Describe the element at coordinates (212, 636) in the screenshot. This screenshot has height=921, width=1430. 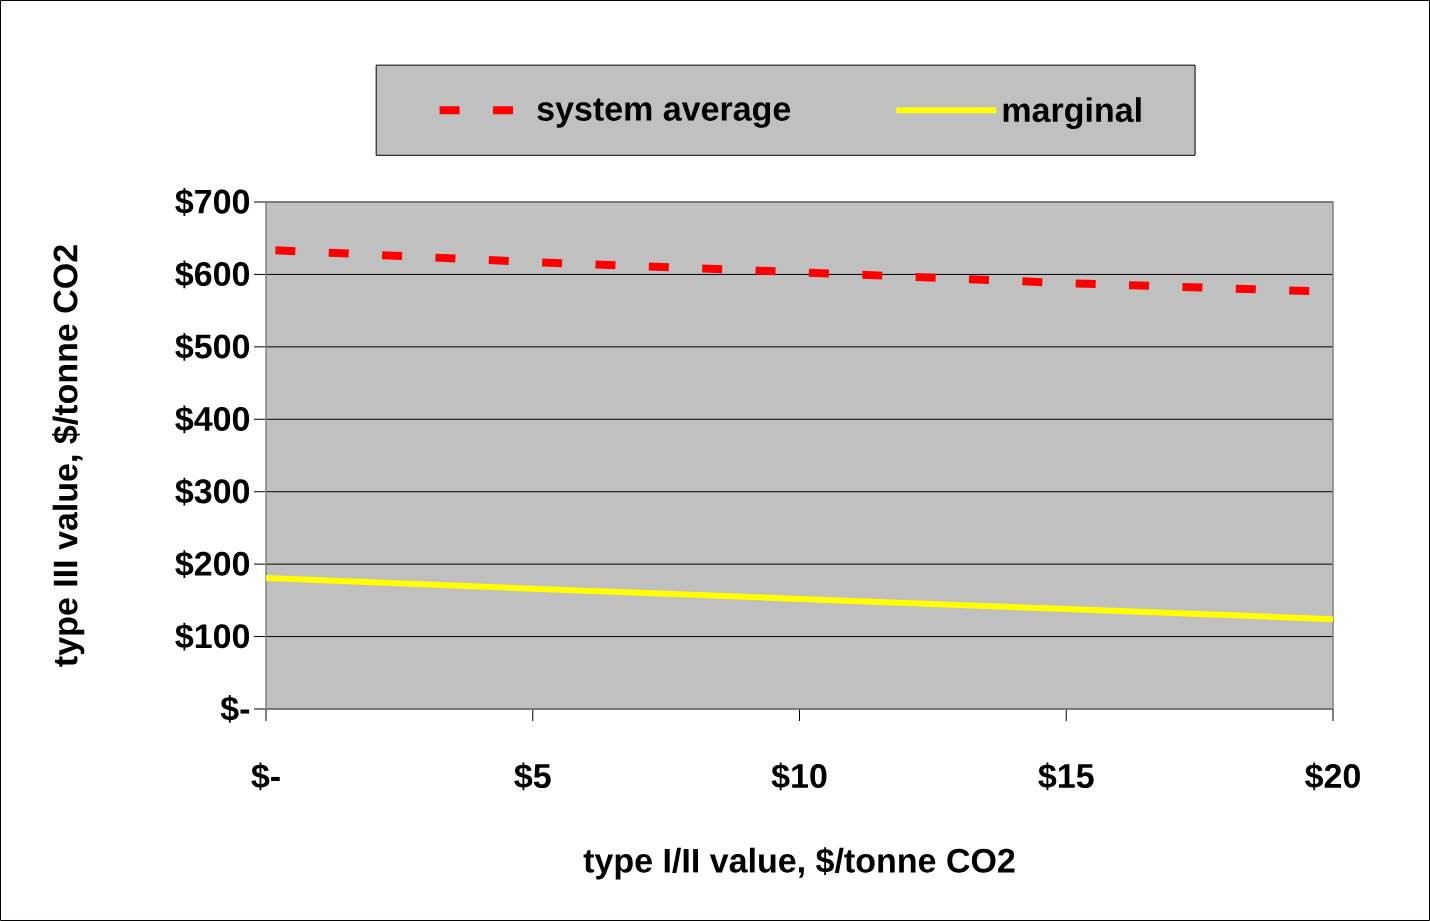
I see `y-tick-label: $100` at that location.